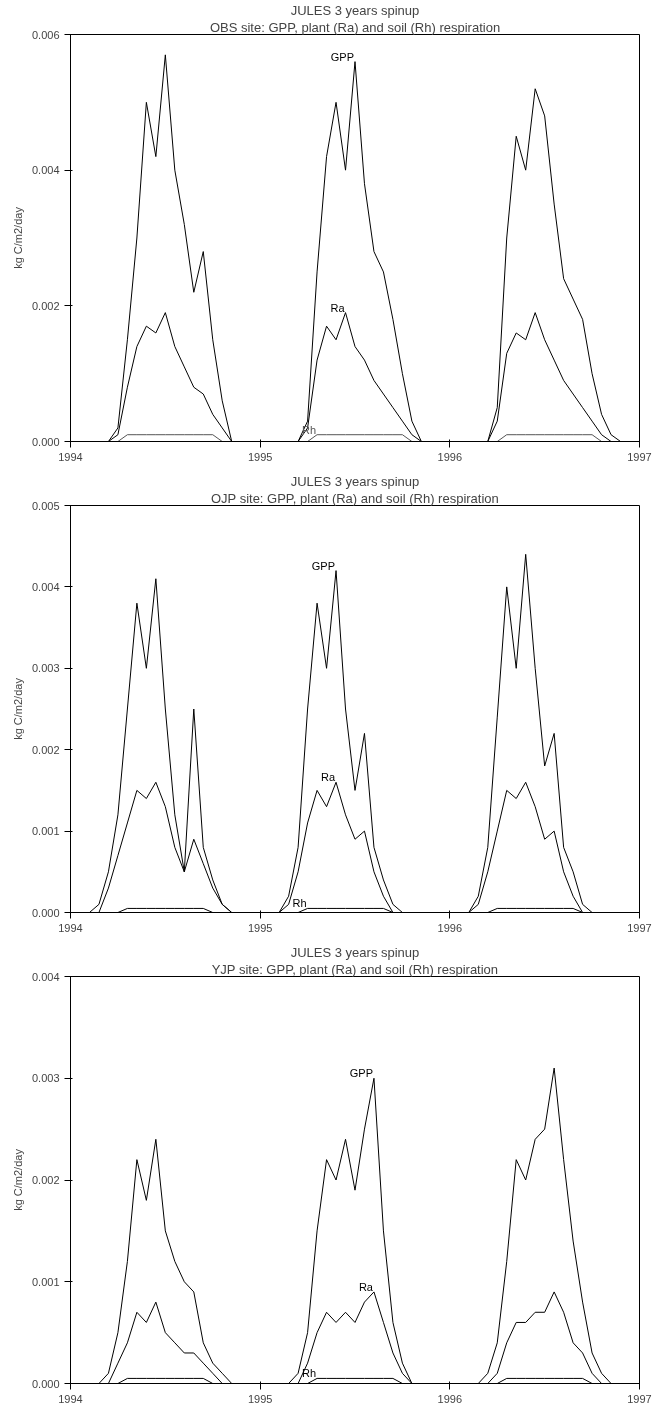  What do you see at coordinates (355, 969) in the screenshot?
I see `chart-subtitle: YJP site: GPP, plant (Ra) and soil (Rh) respiration` at bounding box center [355, 969].